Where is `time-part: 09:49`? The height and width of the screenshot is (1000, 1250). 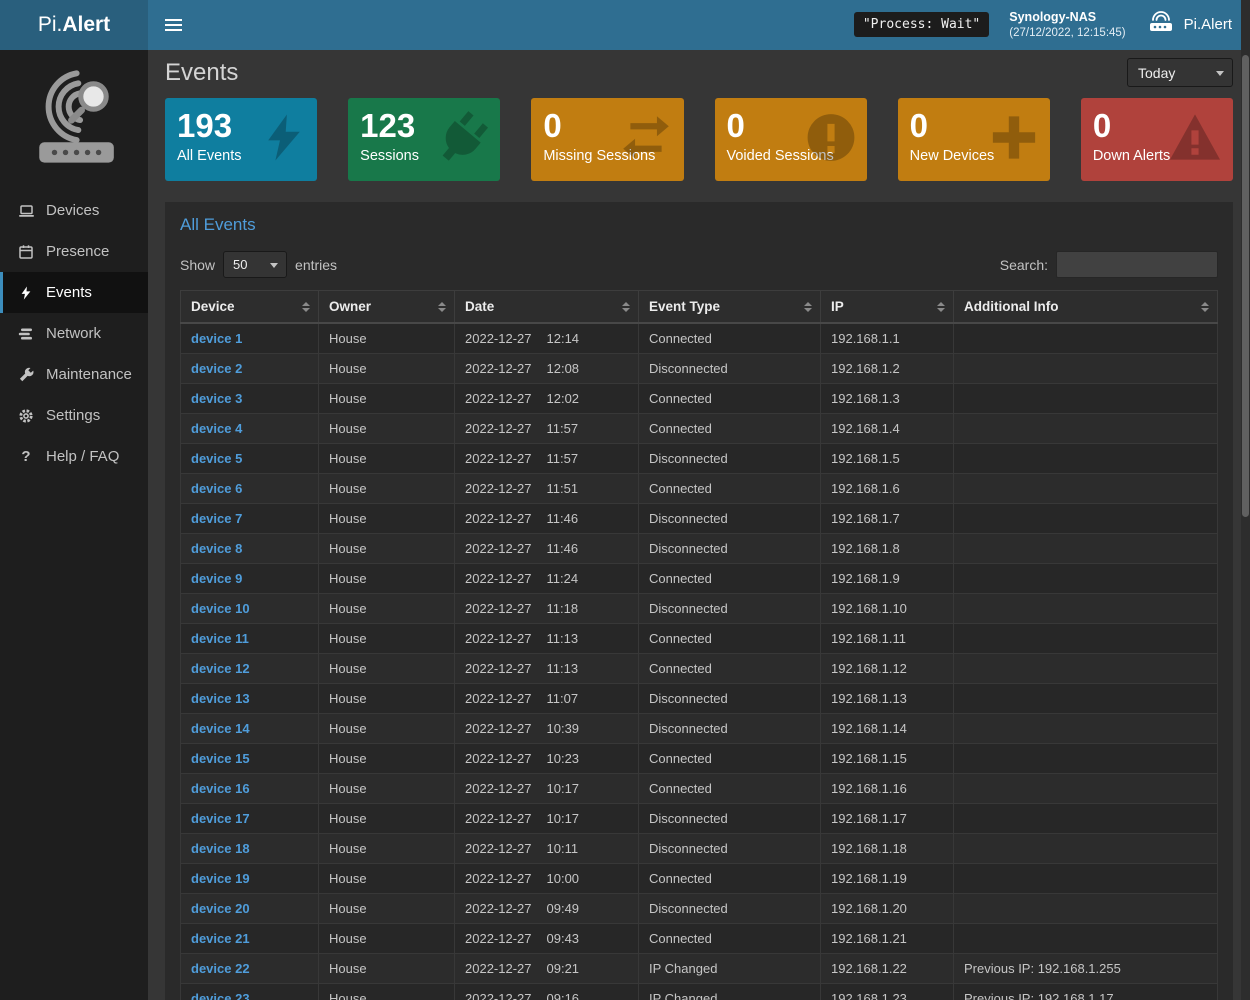 time-part: 09:49 is located at coordinates (563, 908).